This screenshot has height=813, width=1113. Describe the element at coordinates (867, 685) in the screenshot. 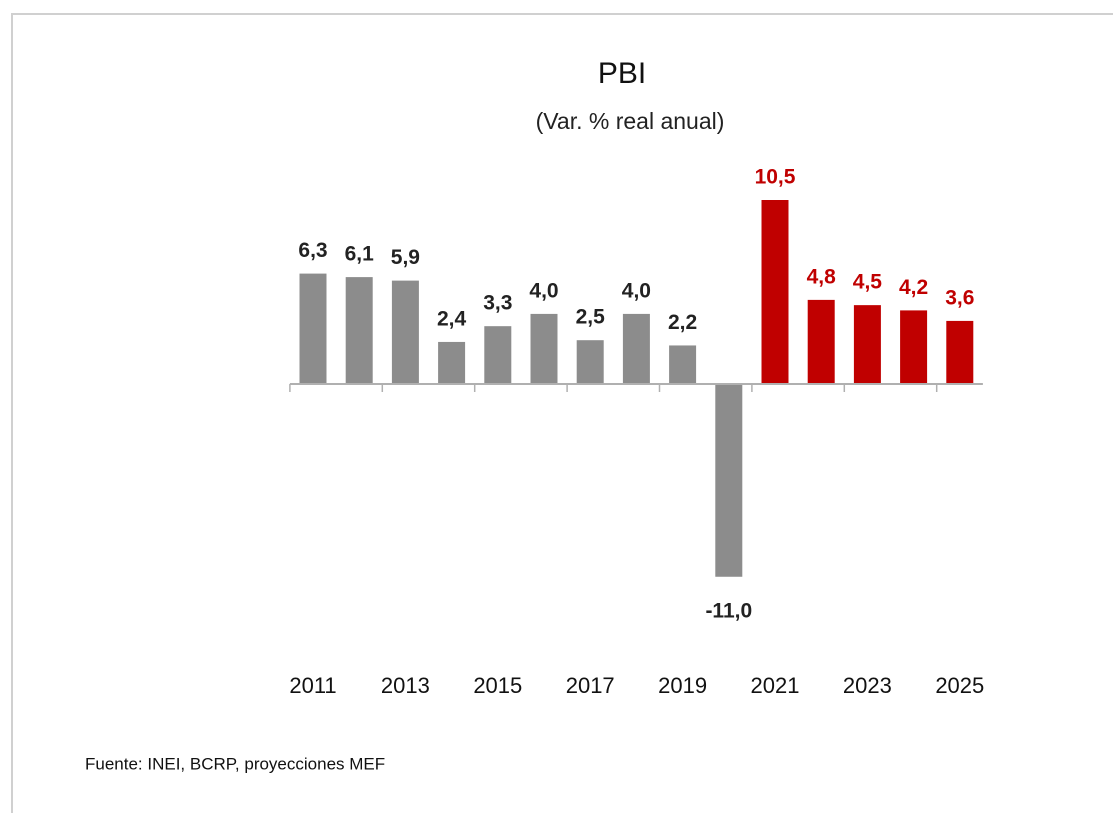

I see `x-tick-label: 2023` at that location.